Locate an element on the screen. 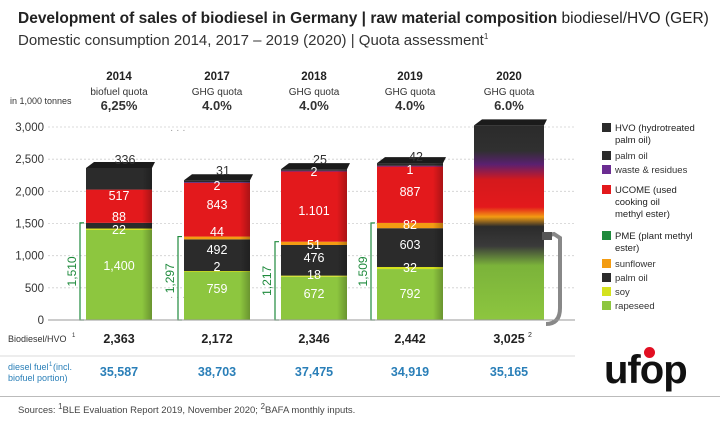  segment-value-label: 603 is located at coordinates (410, 245).